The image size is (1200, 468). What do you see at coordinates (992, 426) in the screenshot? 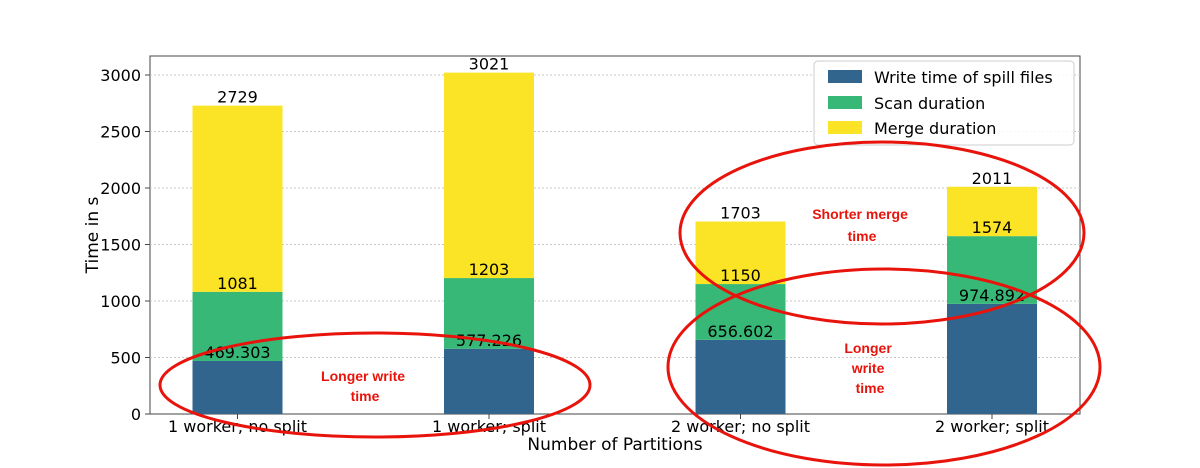
I see `x-tick-label: 2 worker; split` at bounding box center [992, 426].